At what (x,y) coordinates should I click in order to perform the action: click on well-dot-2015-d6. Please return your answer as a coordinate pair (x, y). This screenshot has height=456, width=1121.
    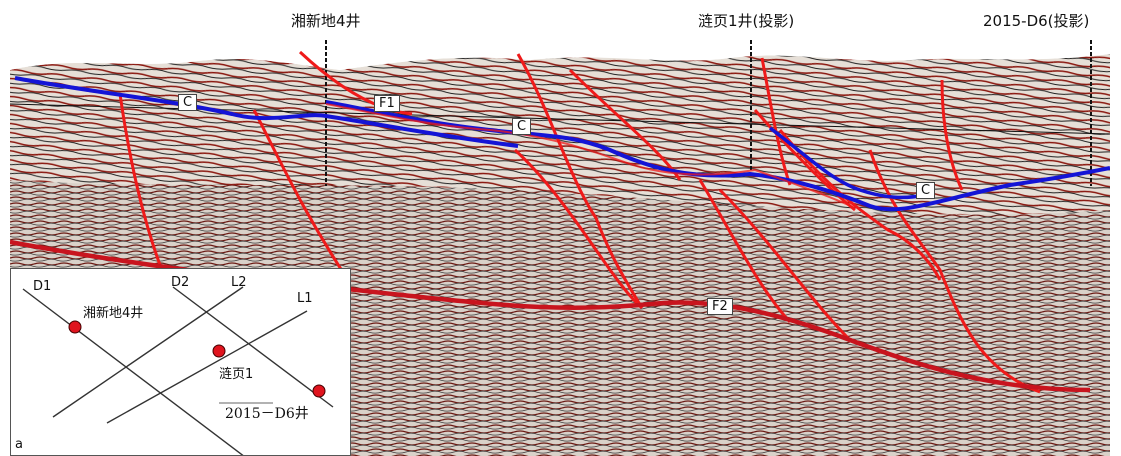
    Looking at the image, I should click on (319, 391).